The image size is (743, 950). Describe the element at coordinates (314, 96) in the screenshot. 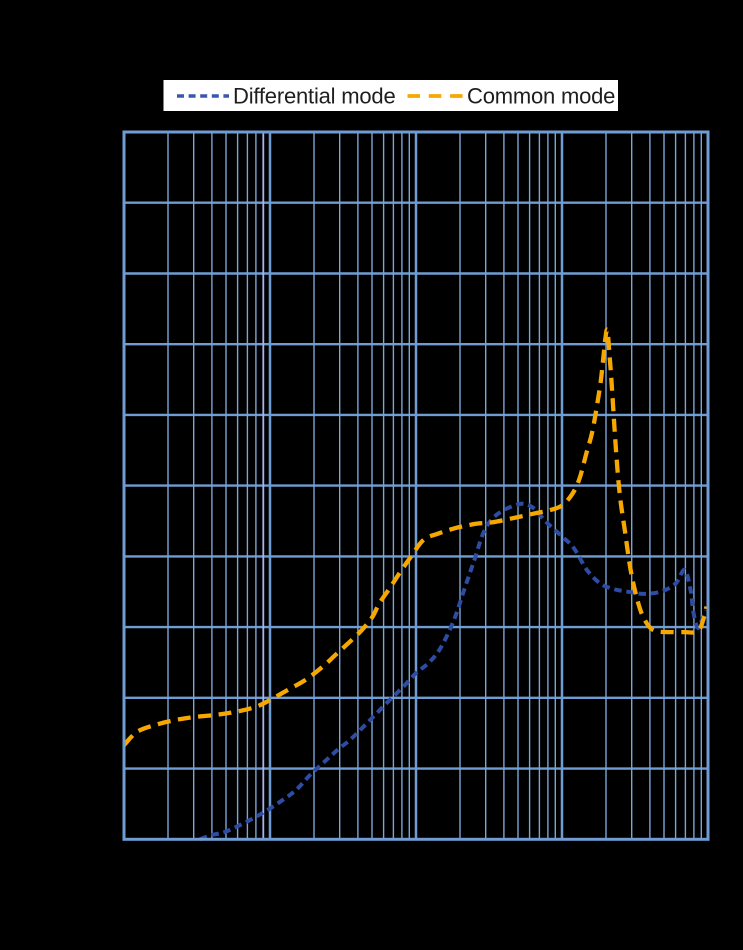

I see `legend-label-differential: Differential mode` at that location.